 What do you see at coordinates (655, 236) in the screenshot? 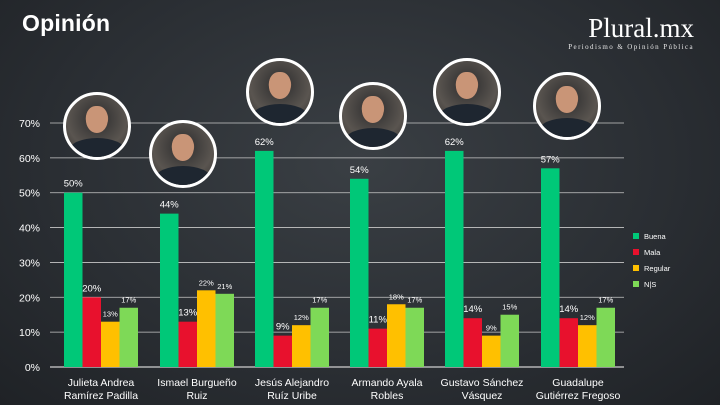
I see `legend-label-buena: Buena` at bounding box center [655, 236].